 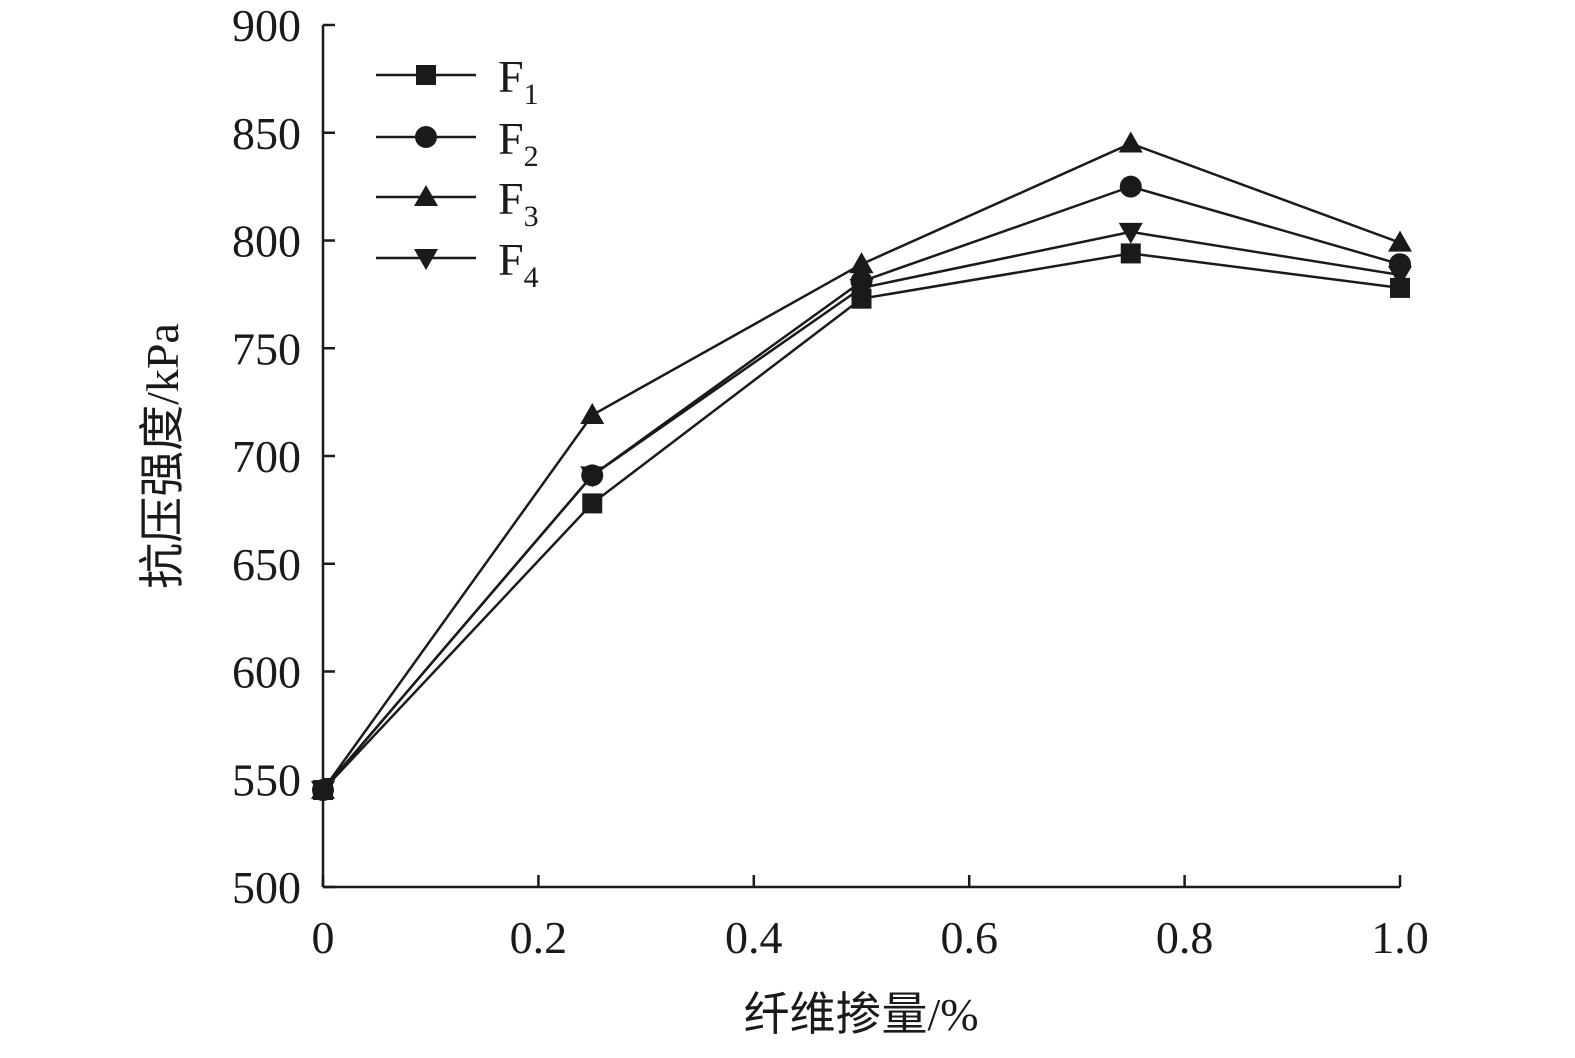 What do you see at coordinates (531, 94) in the screenshot?
I see `legend-subscript: 1` at bounding box center [531, 94].